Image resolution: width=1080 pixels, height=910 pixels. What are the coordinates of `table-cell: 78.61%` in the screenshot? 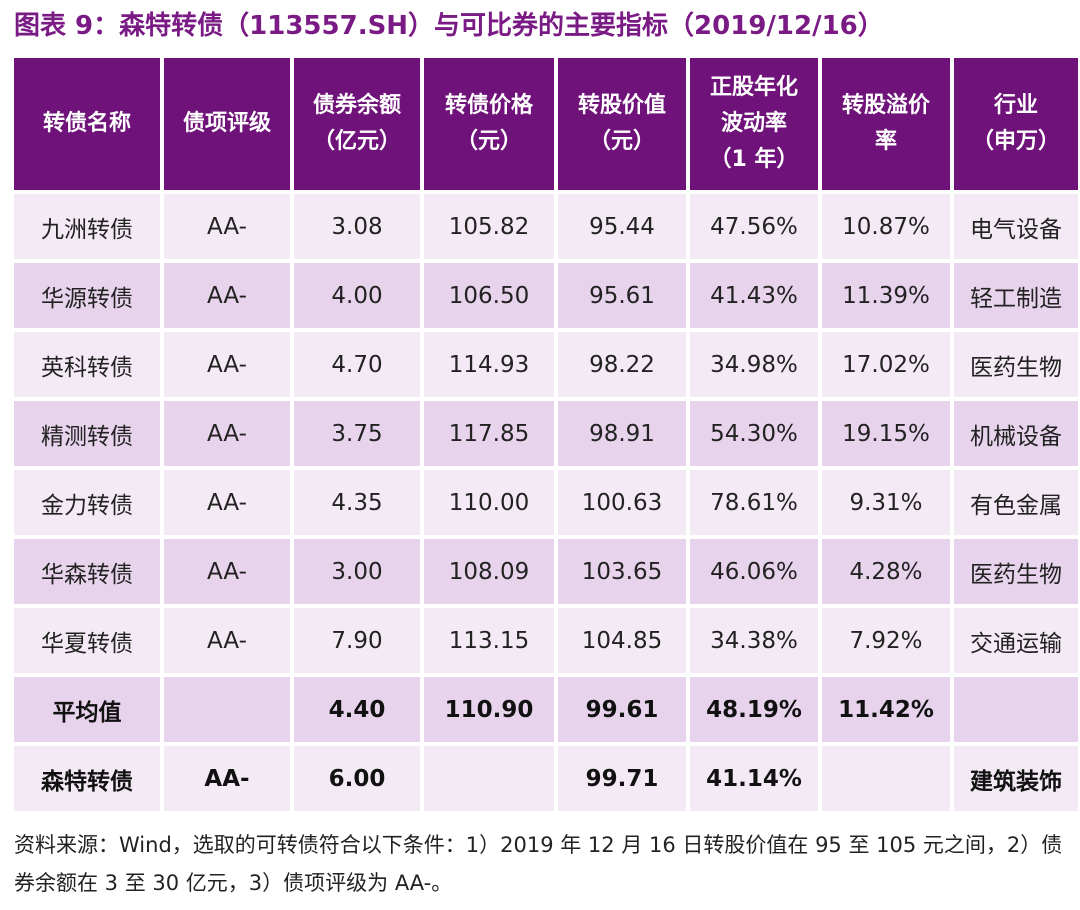 It's located at (754, 502).